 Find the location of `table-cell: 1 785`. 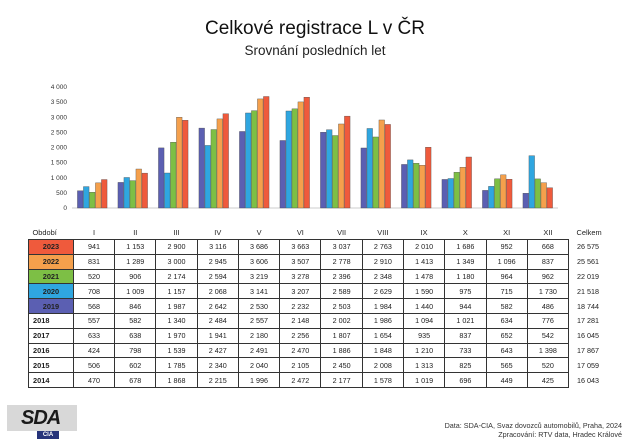

table-cell: 1 785 is located at coordinates (176, 365).